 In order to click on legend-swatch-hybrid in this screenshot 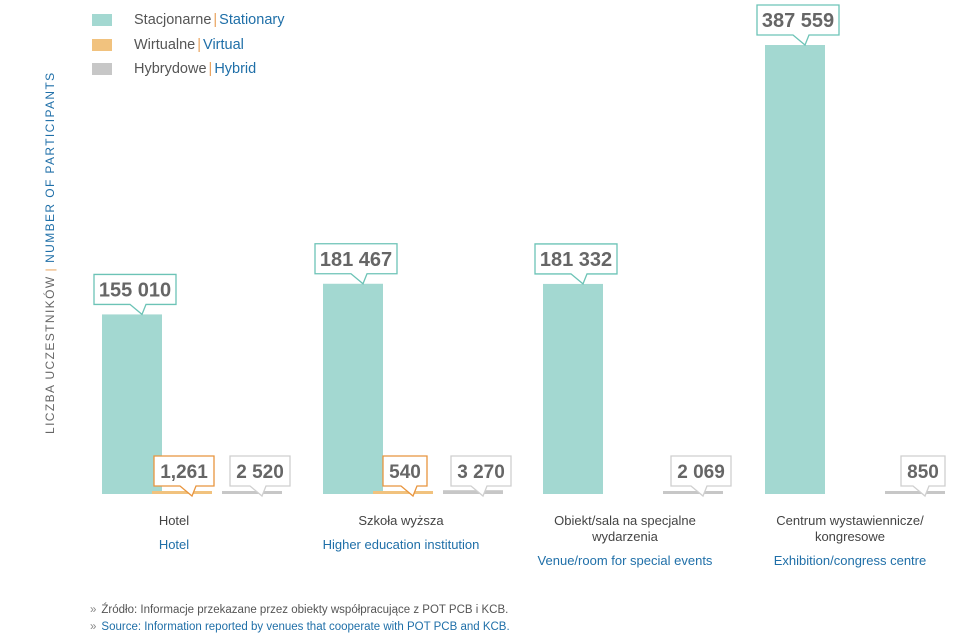, I will do `click(102, 69)`.